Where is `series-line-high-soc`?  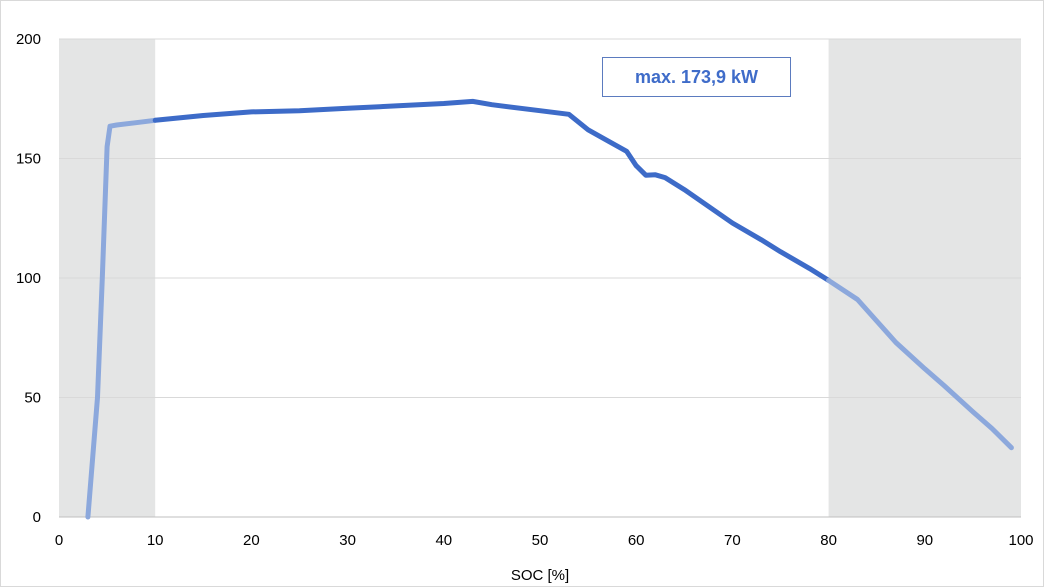 series-line-high-soc is located at coordinates (920, 364).